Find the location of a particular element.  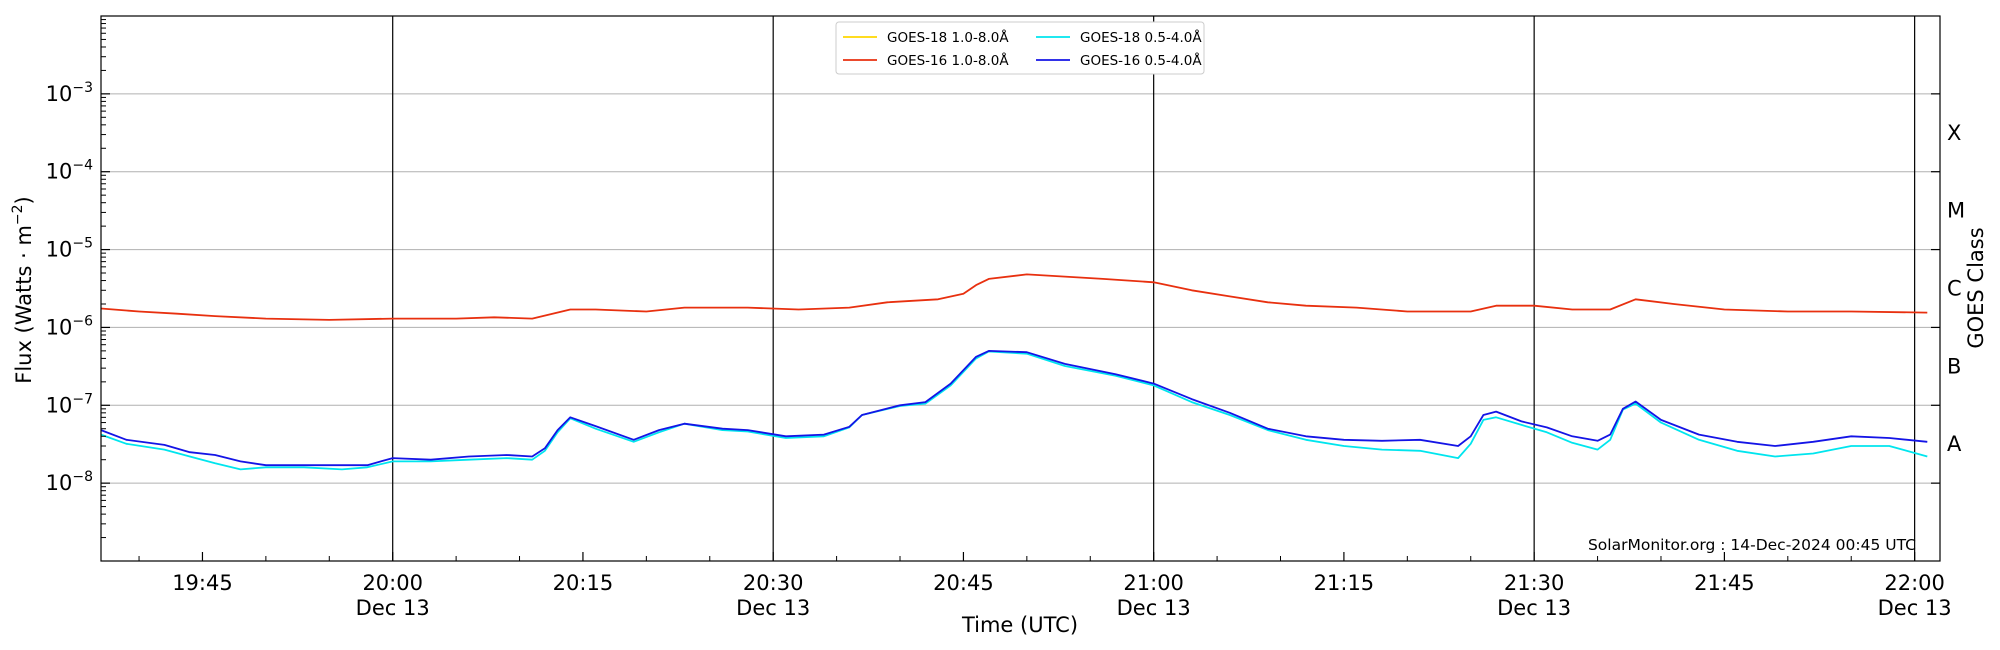

x-tick-label: 20:30 is located at coordinates (773, 583).